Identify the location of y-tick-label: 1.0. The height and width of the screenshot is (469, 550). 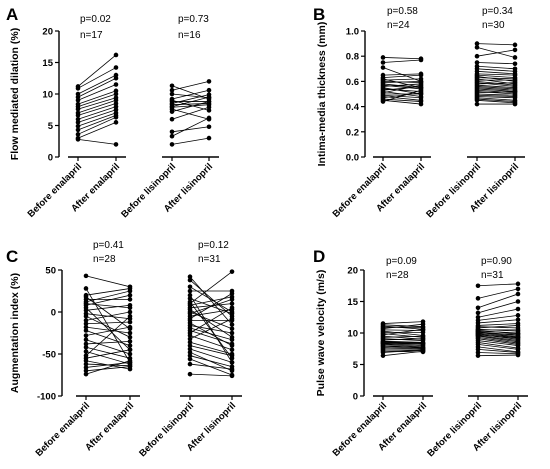
(352, 32).